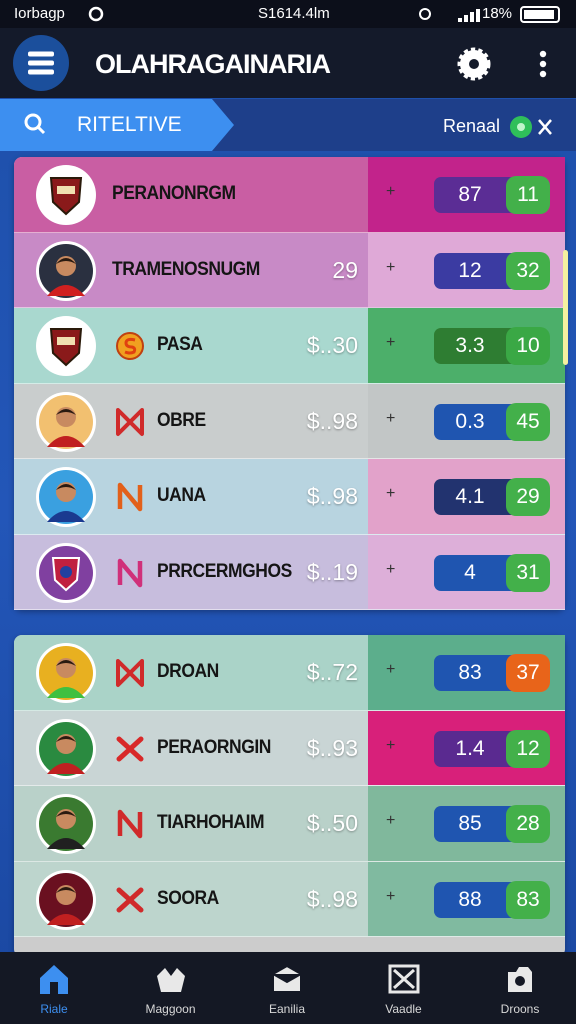 Image resolution: width=576 pixels, height=1024 pixels. What do you see at coordinates (470, 194) in the screenshot?
I see `badge-left-value: 87` at bounding box center [470, 194].